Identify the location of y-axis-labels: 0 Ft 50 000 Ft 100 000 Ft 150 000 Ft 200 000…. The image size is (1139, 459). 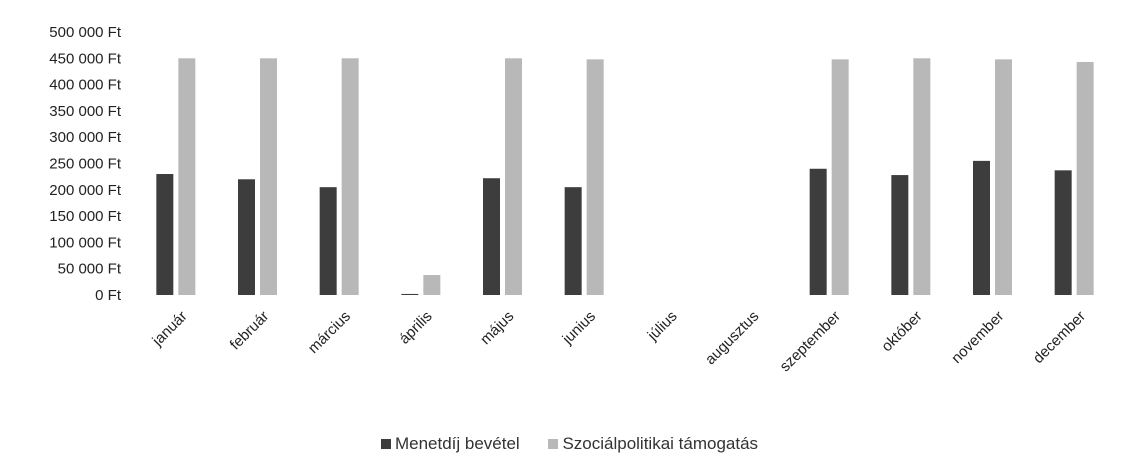
(85, 164).